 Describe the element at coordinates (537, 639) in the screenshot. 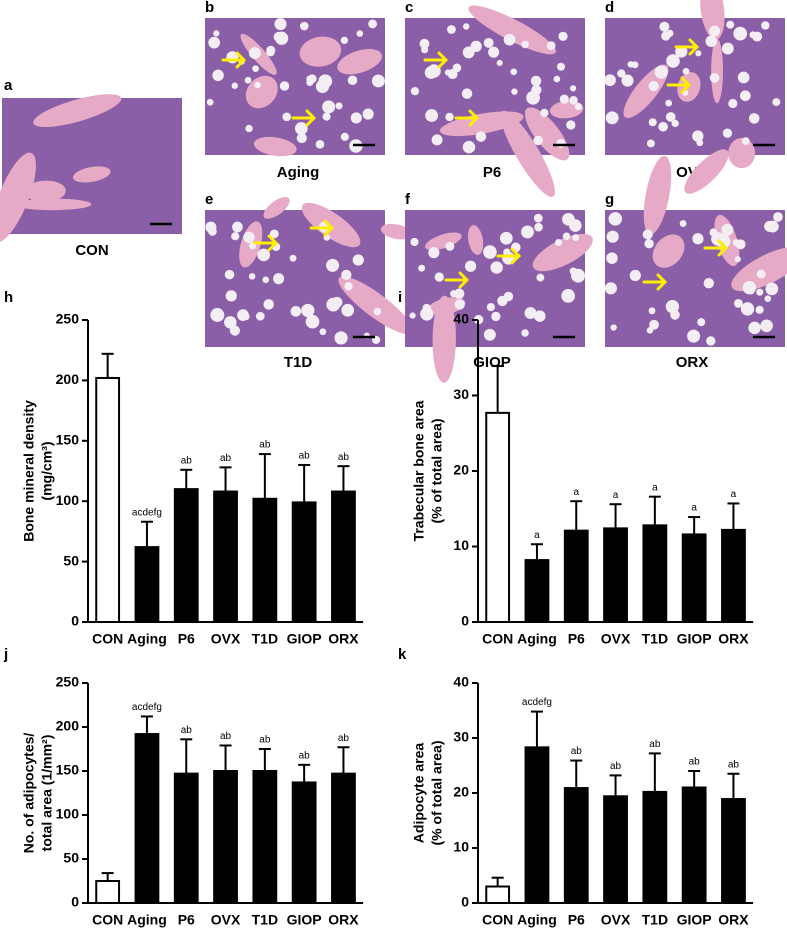

I see `x-tick-label: Aging` at that location.